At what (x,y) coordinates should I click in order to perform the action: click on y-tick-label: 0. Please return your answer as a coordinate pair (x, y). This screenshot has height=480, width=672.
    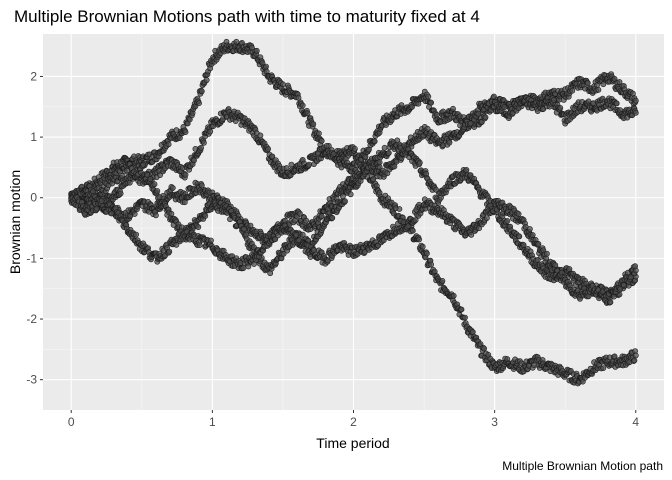
    Looking at the image, I should click on (33, 198).